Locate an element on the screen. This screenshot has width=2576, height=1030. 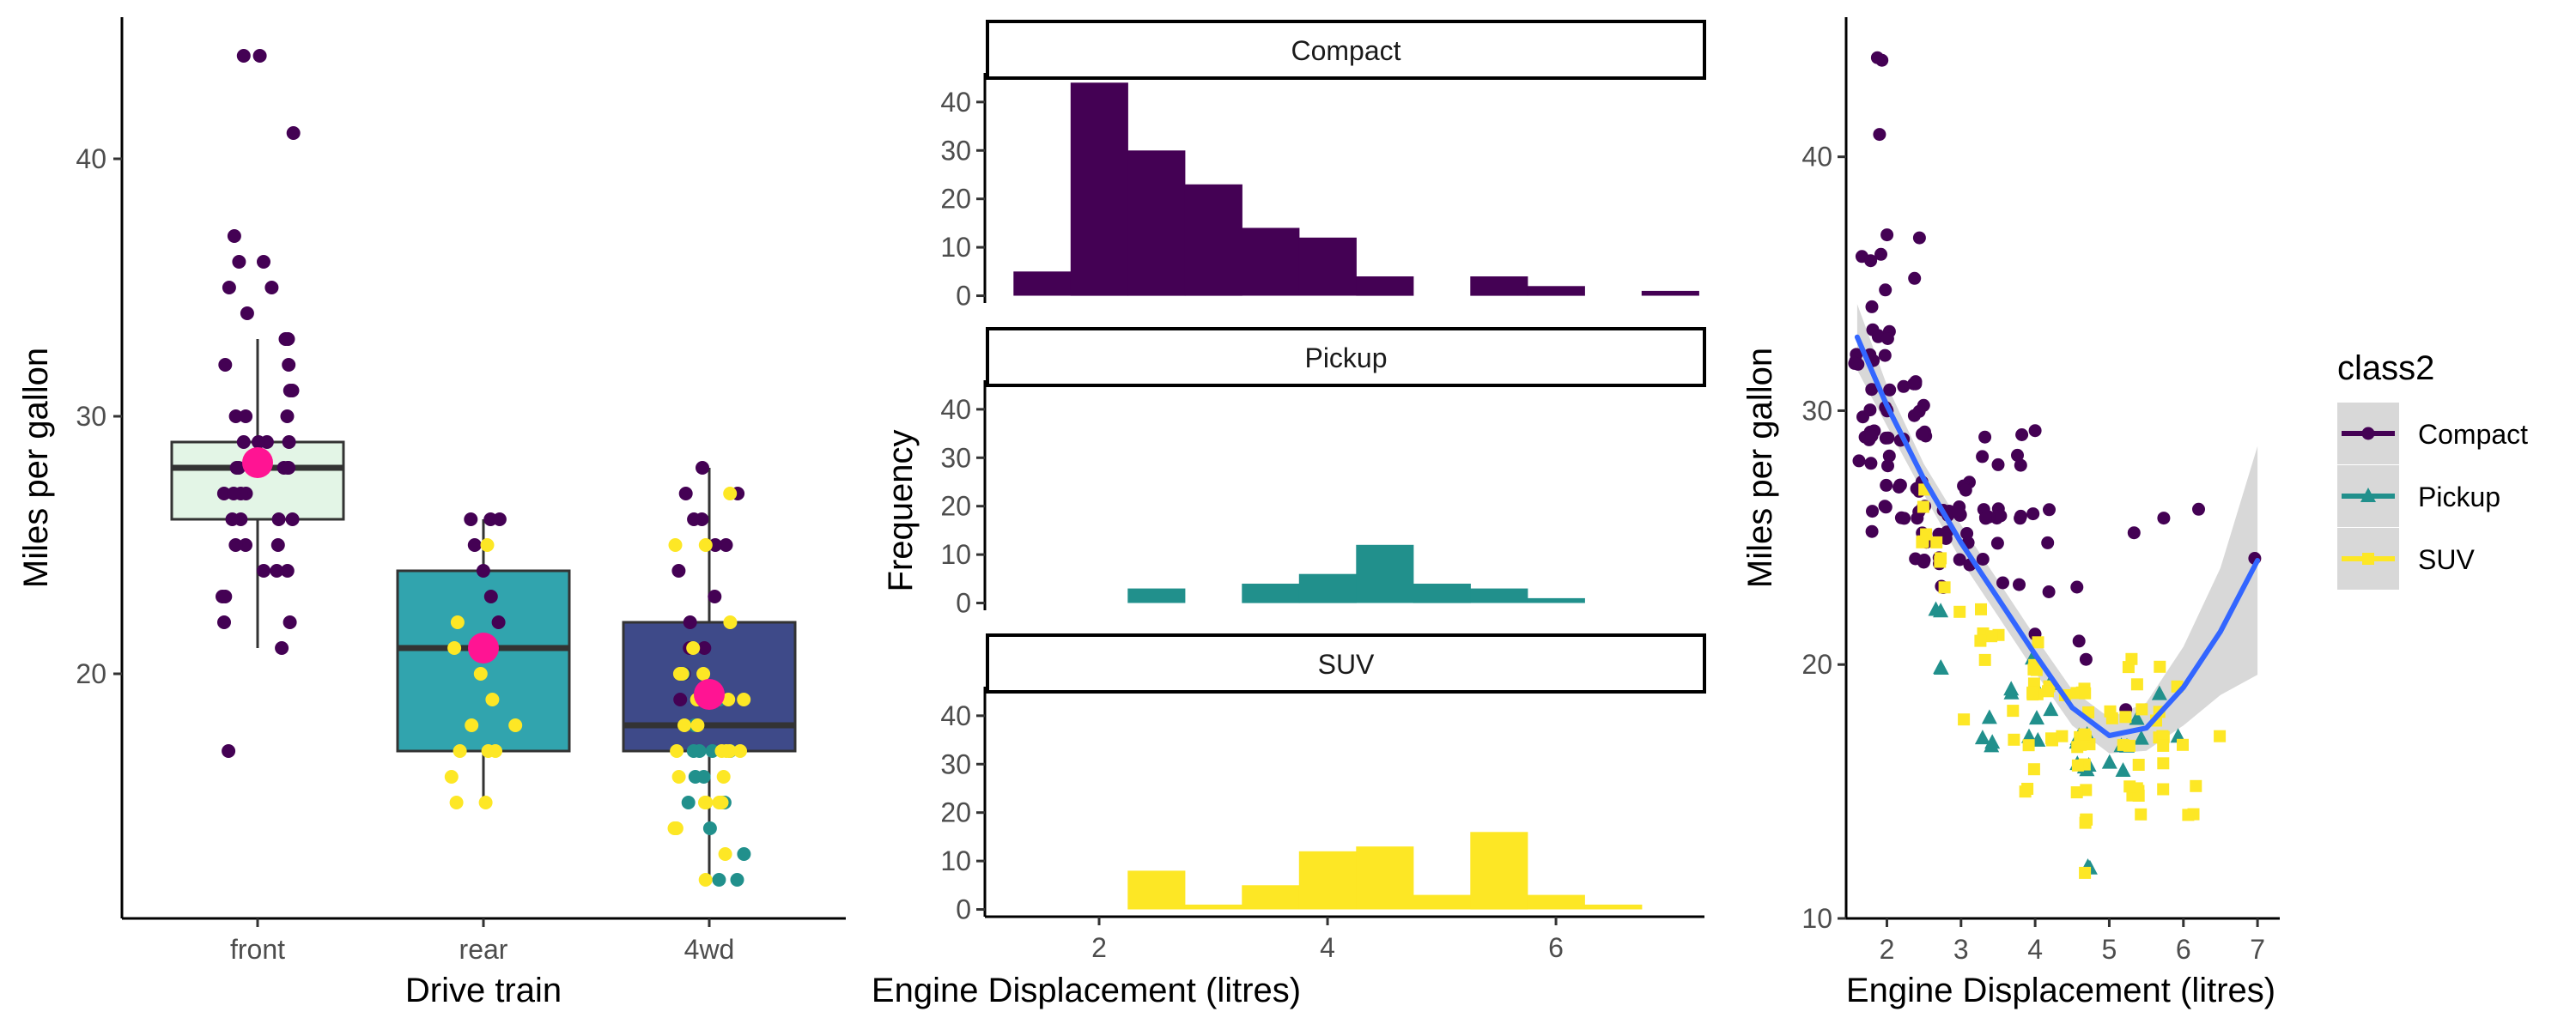
mean-point is located at coordinates (709, 694).